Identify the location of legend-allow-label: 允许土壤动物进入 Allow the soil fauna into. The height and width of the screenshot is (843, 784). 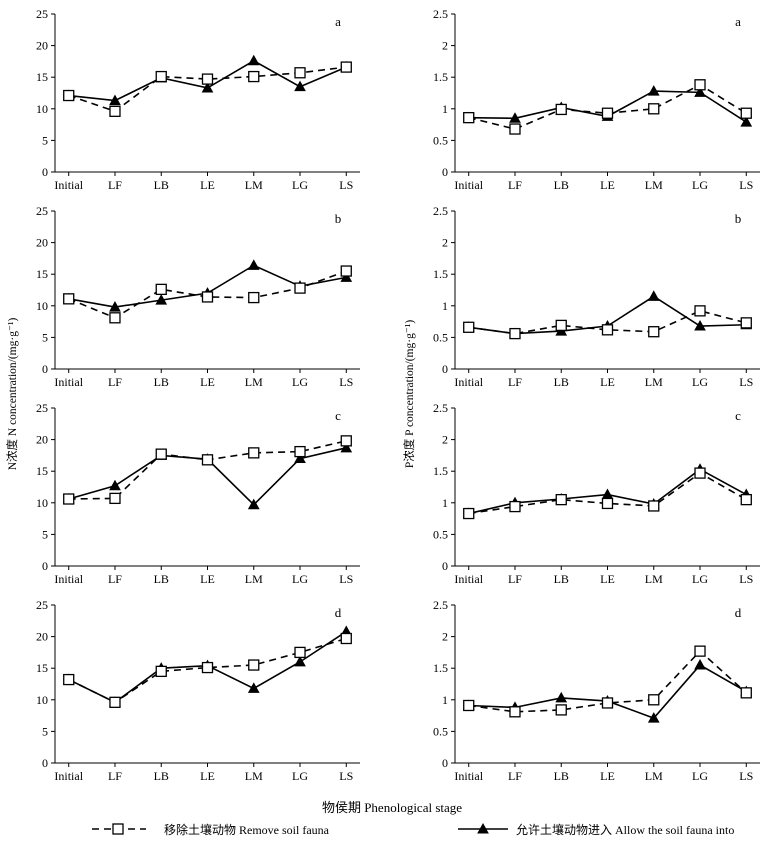
(625, 829).